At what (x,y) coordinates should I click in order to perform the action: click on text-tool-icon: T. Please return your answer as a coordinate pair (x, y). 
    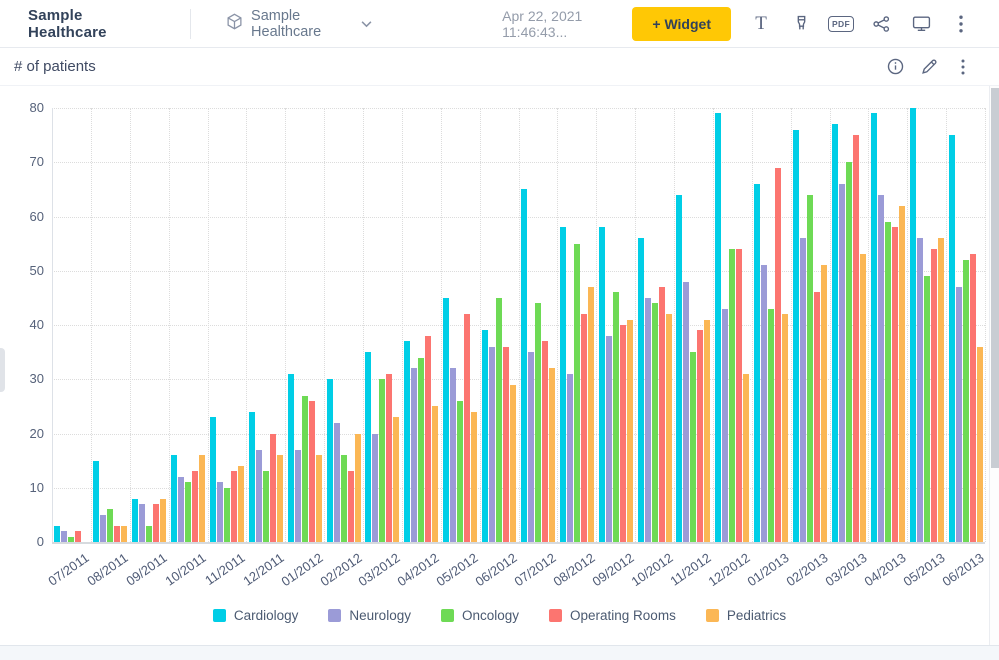
    Looking at the image, I should click on (761, 23).